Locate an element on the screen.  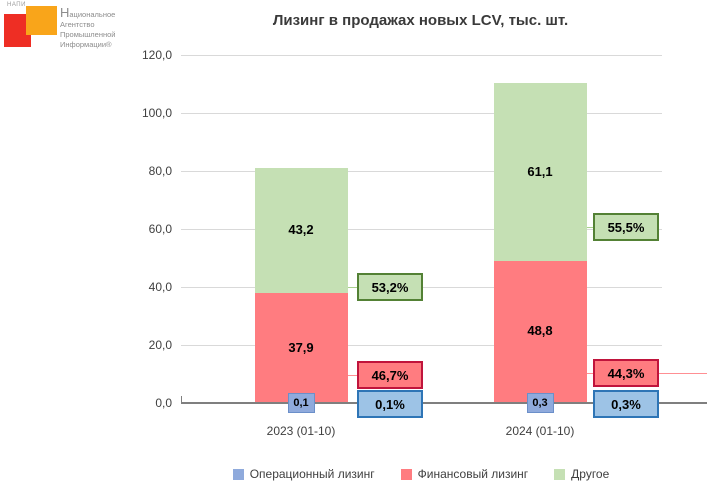
bar-value-label-box: 0,3 is located at coordinates (540, 403).